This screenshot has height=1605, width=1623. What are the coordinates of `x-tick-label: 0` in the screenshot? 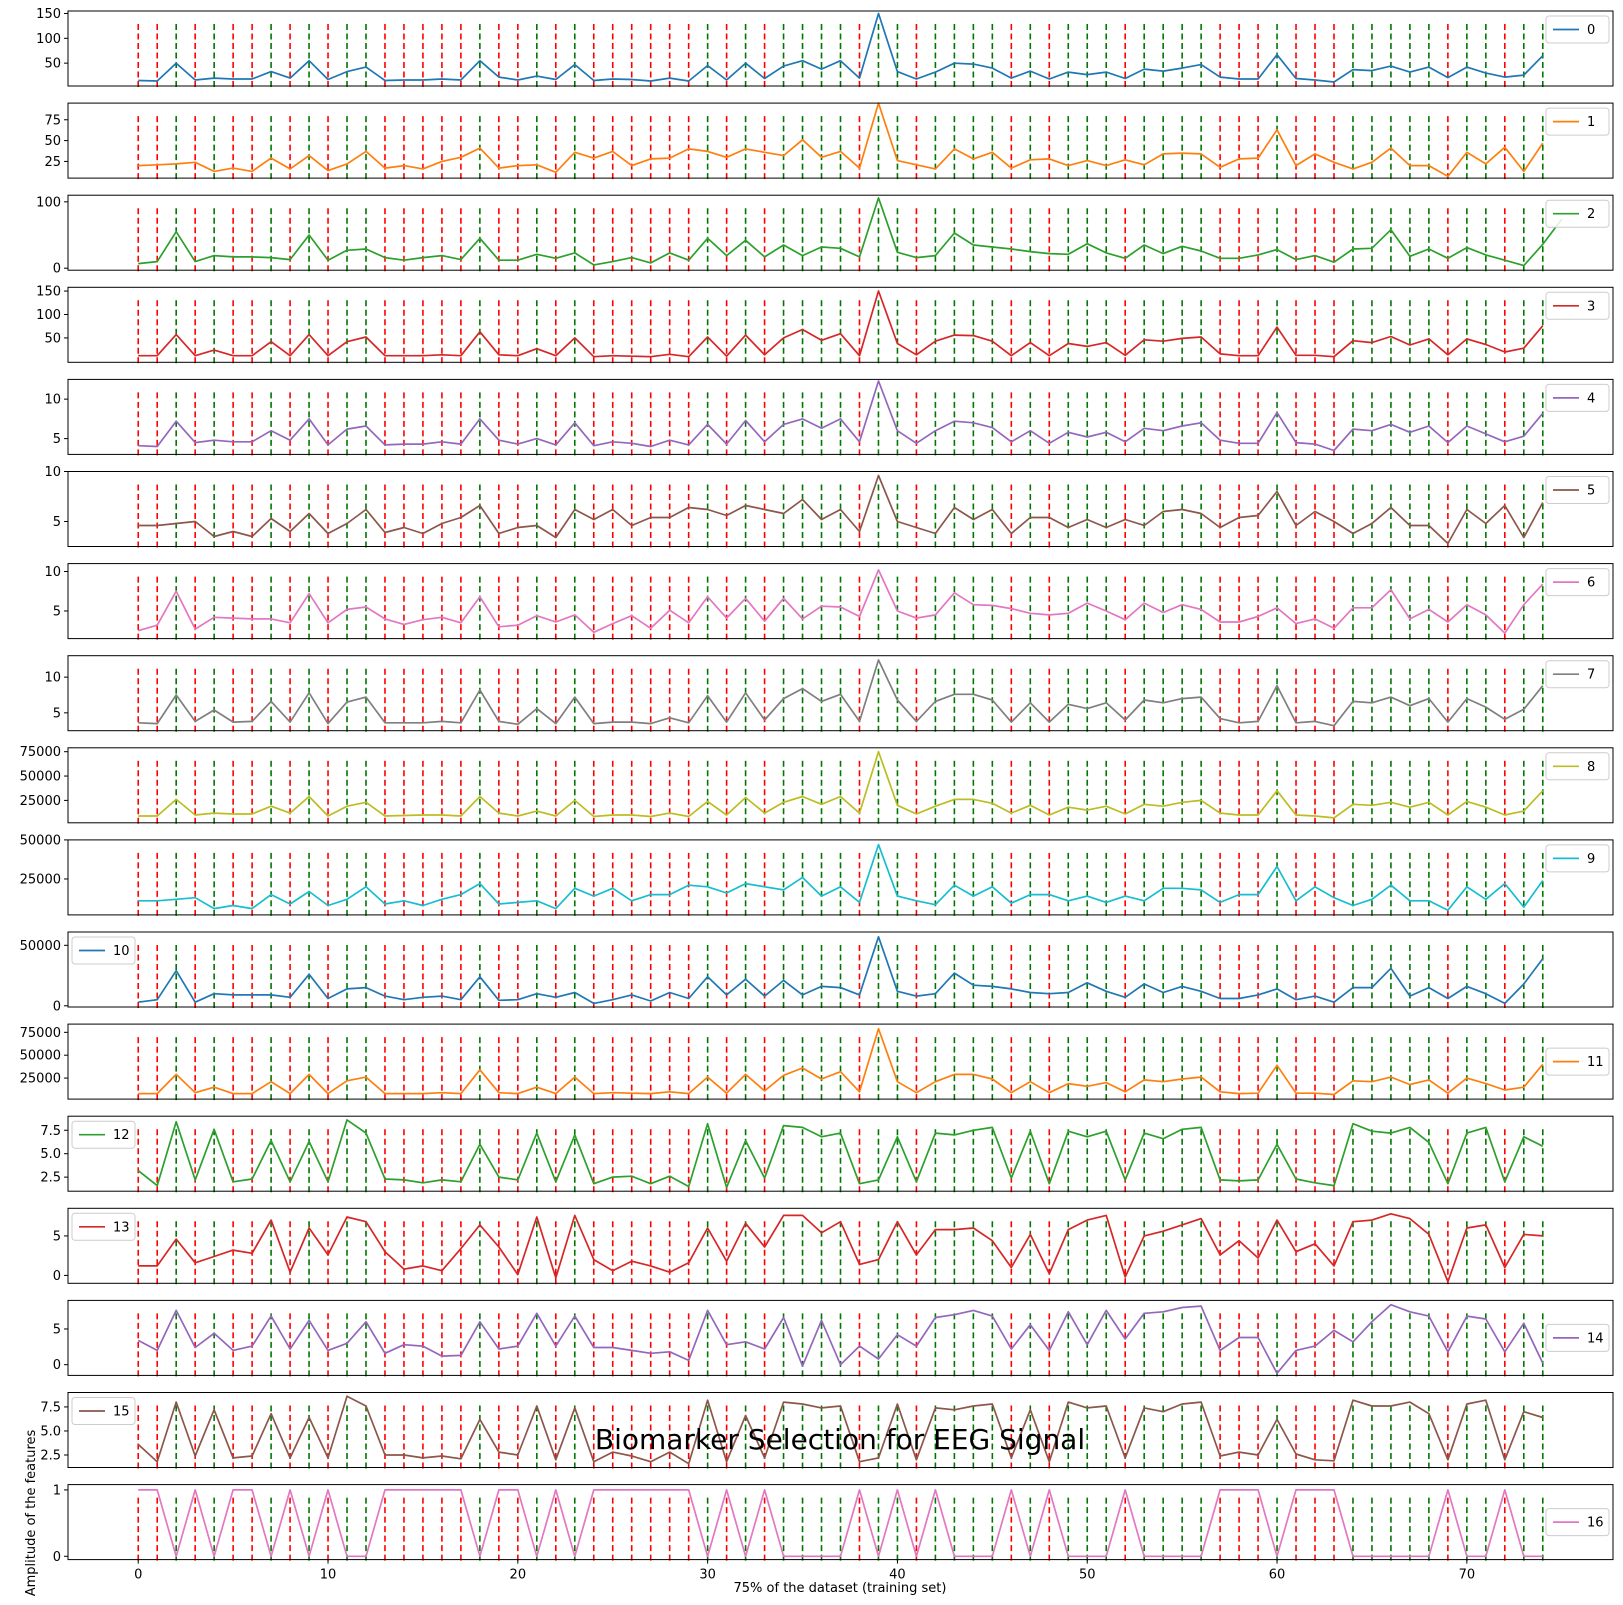 It's located at (138, 1575).